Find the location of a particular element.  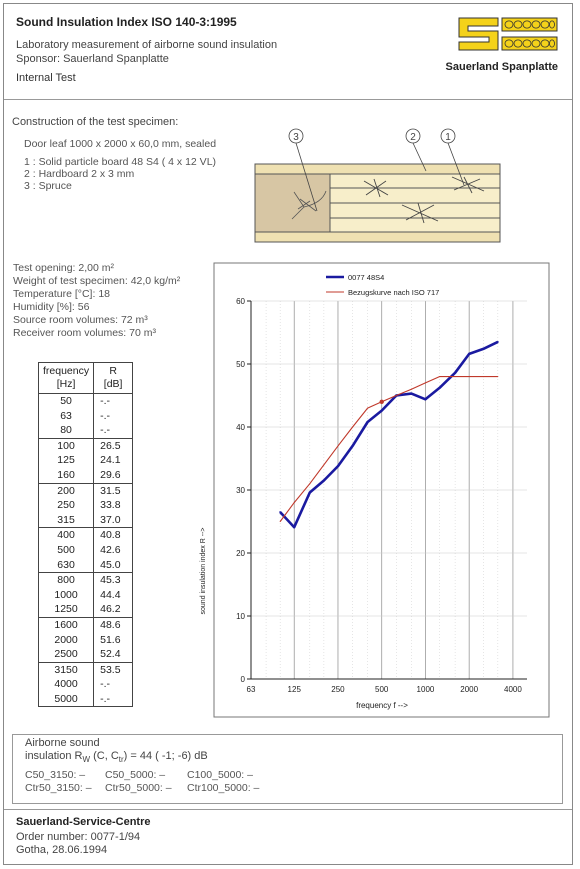

table-row: 400 40.8 is located at coordinates (85, 535).